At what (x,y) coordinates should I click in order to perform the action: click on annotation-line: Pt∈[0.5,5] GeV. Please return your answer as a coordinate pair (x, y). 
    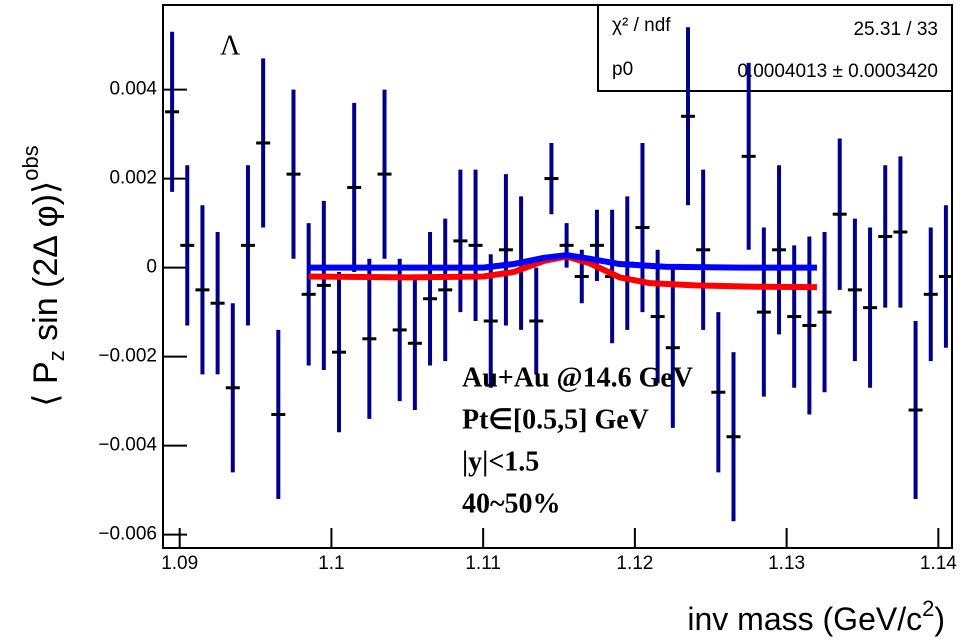
    Looking at the image, I should click on (555, 419).